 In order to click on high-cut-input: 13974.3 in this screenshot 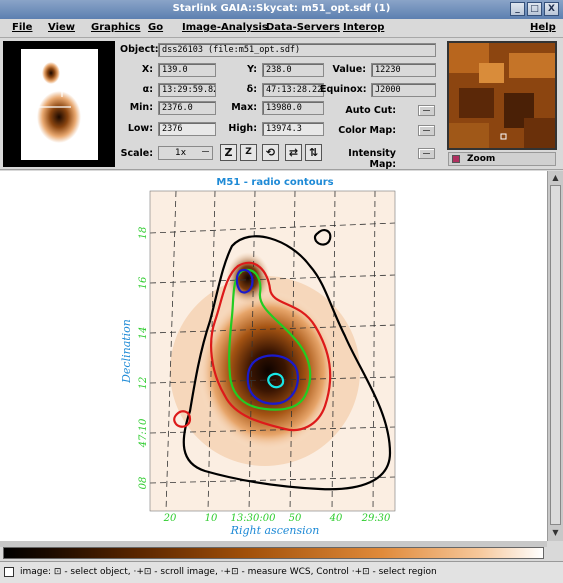, I will do `click(293, 129)`.